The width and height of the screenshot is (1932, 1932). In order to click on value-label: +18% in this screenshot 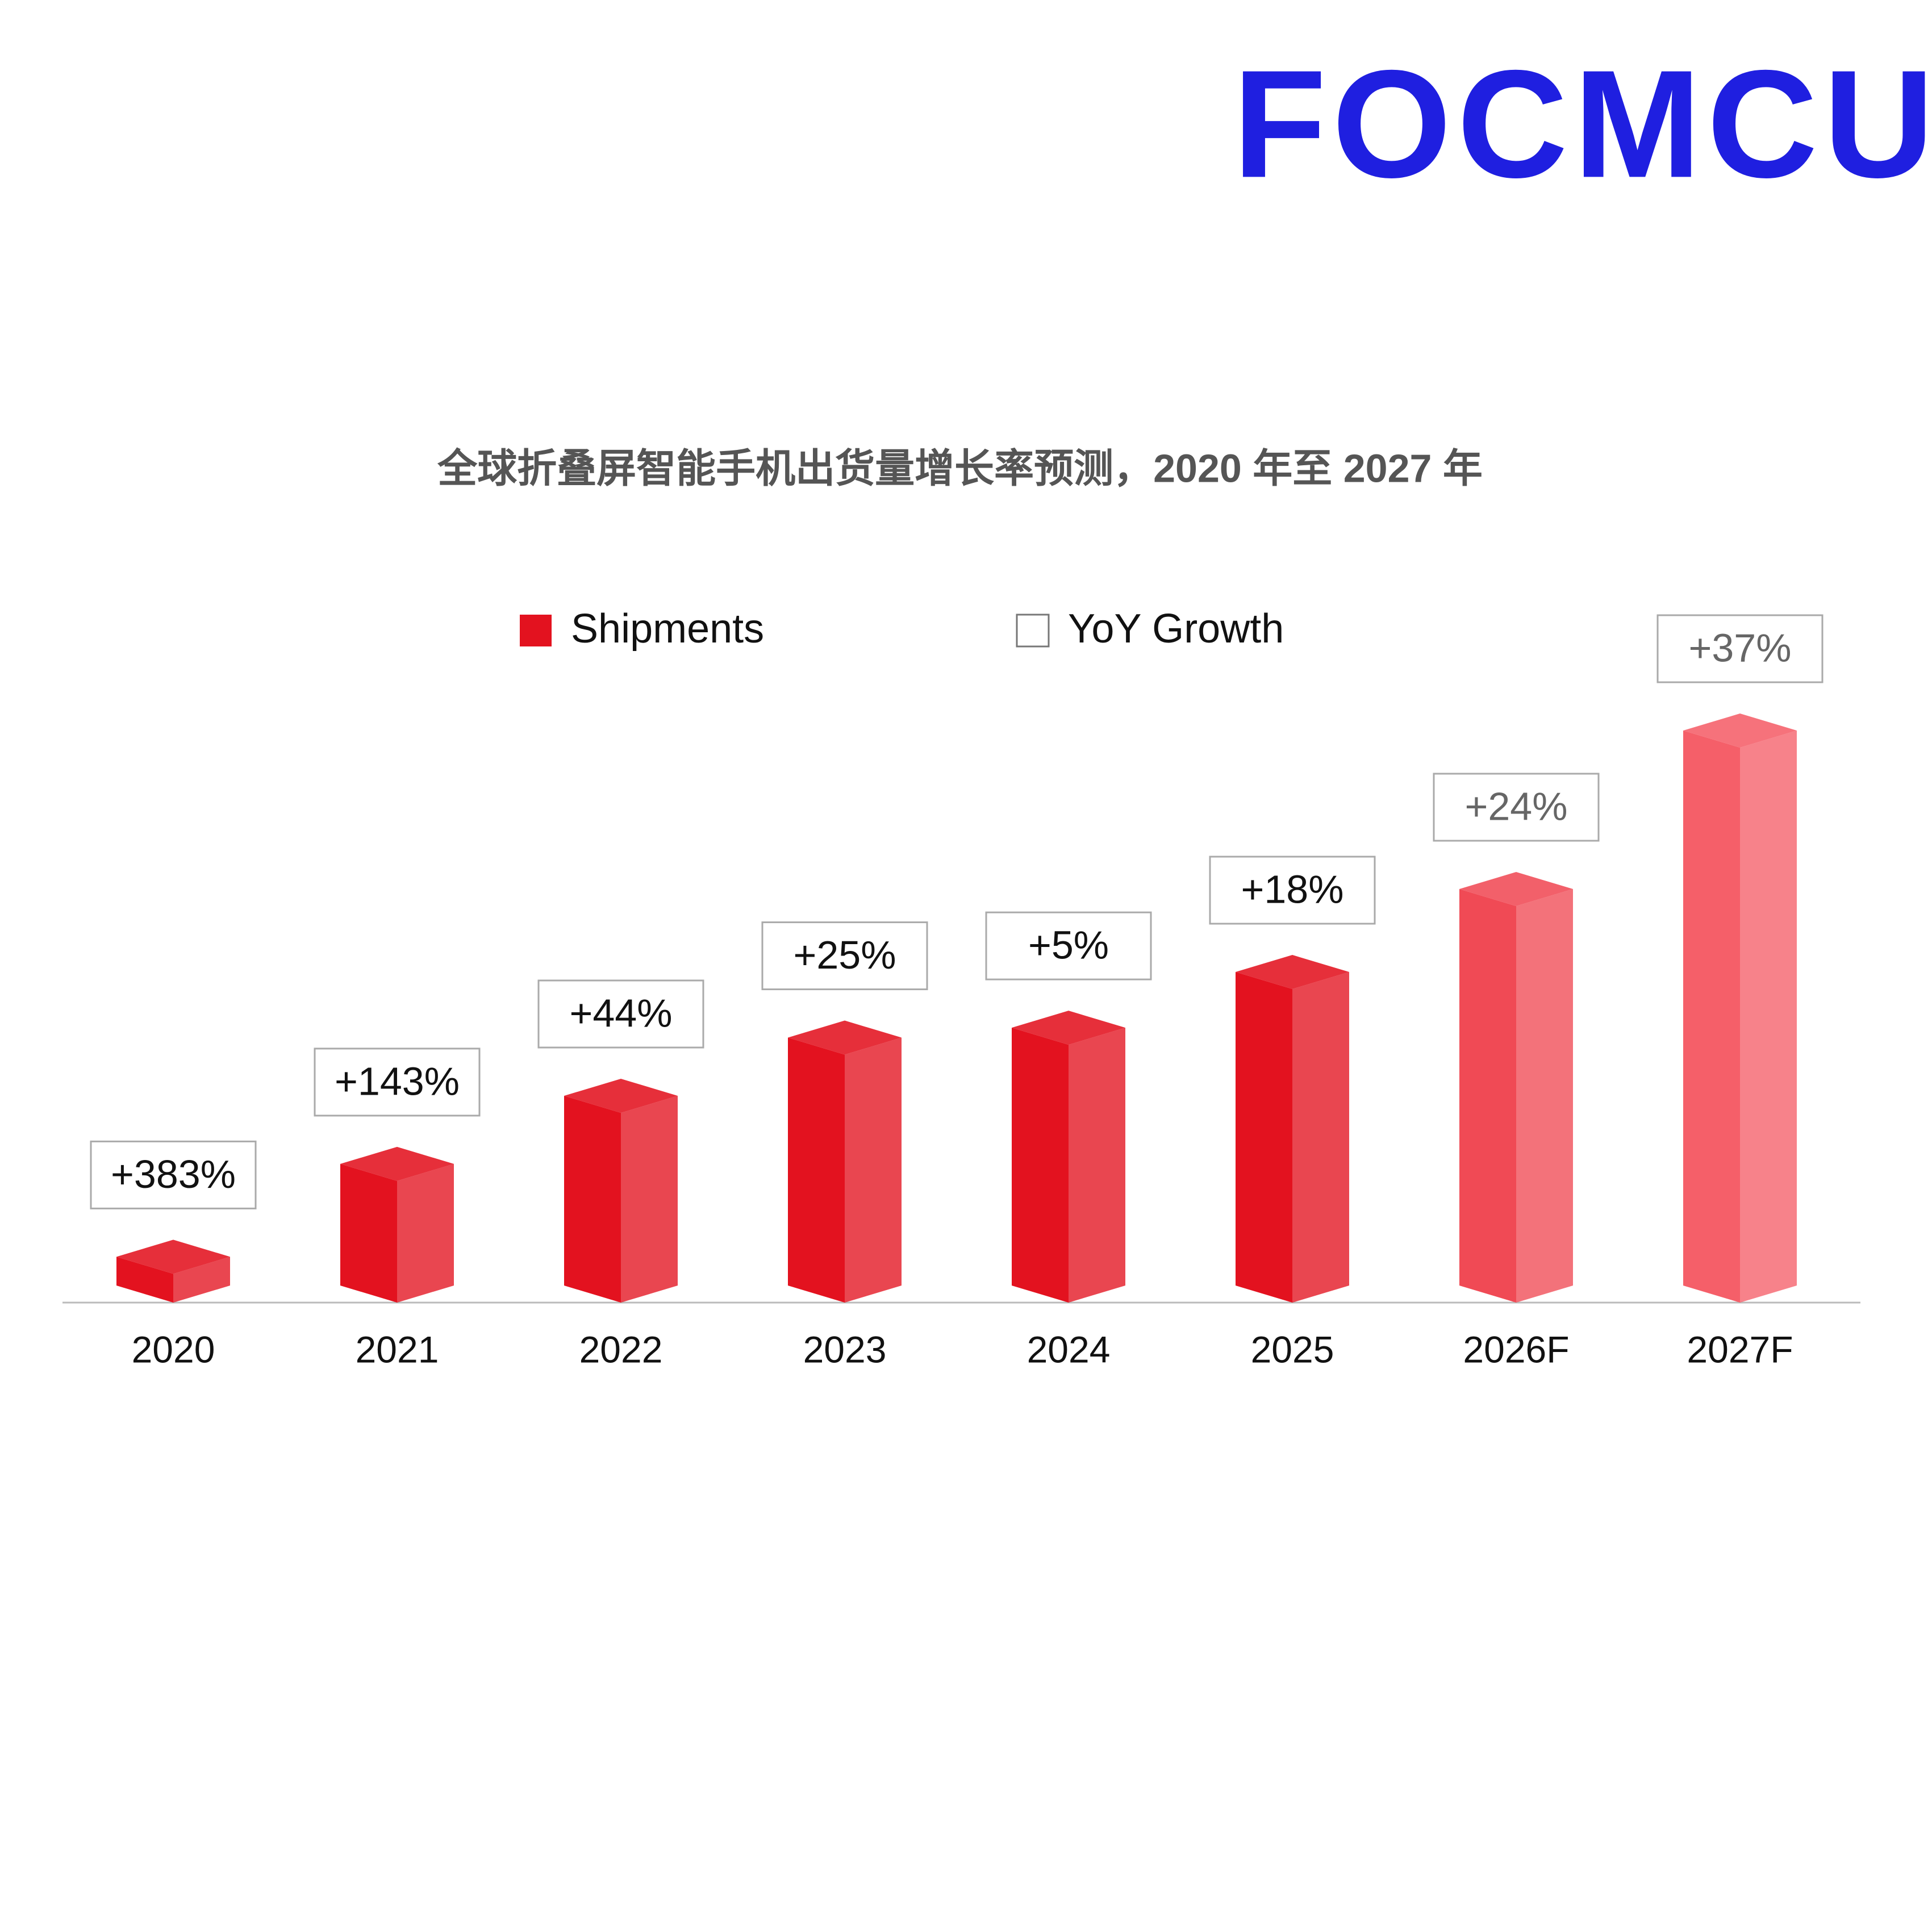, I will do `click(1293, 890)`.